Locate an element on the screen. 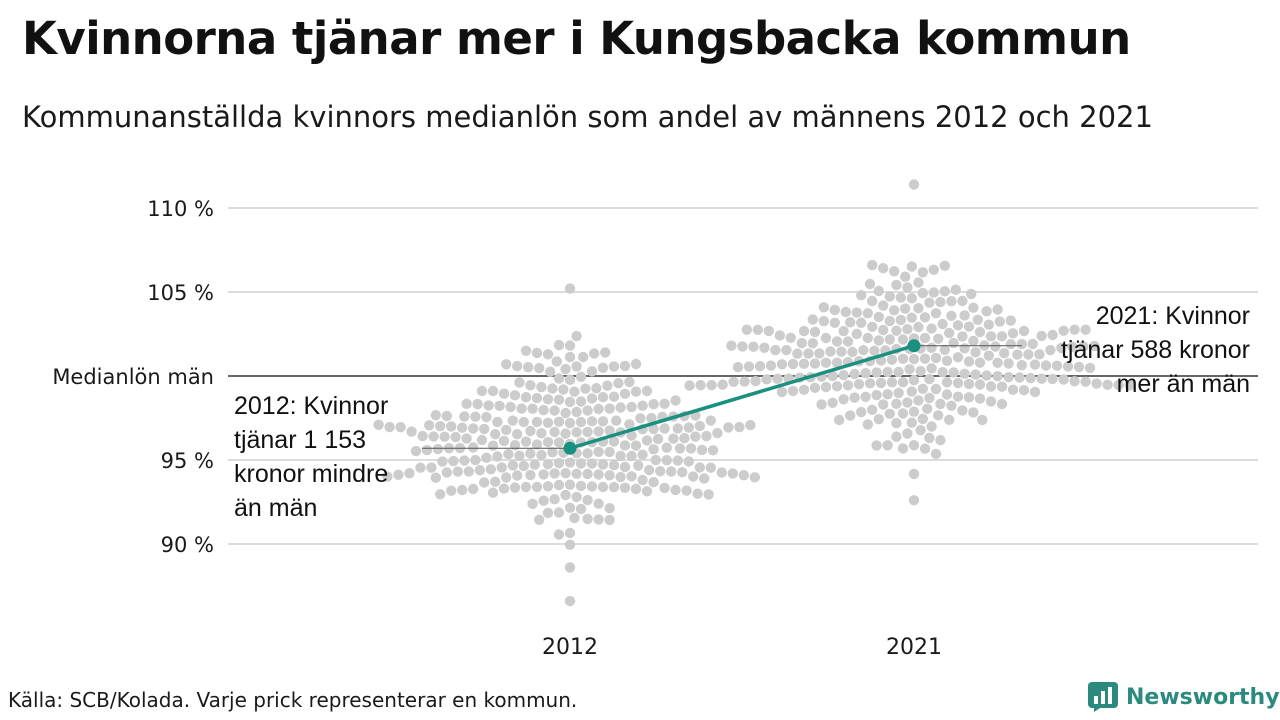  annotation-line: tjänar 588 kronor is located at coordinates (1155, 350).